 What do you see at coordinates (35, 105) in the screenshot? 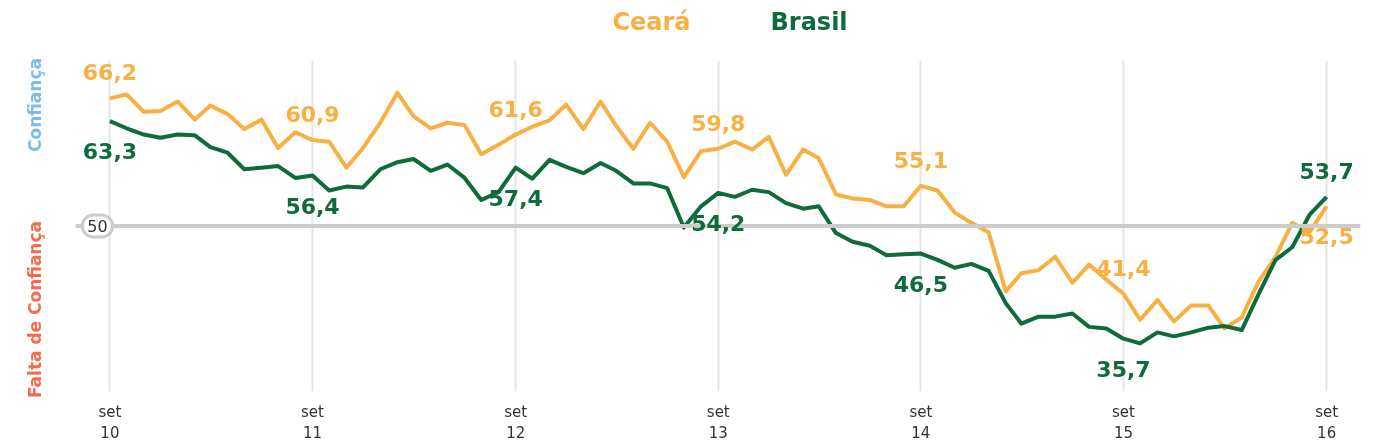
I see `text: Confiança` at bounding box center [35, 105].